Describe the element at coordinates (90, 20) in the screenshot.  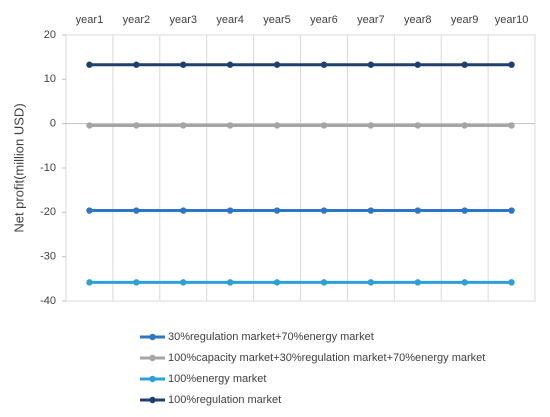
I see `x-tick-label: year1` at that location.